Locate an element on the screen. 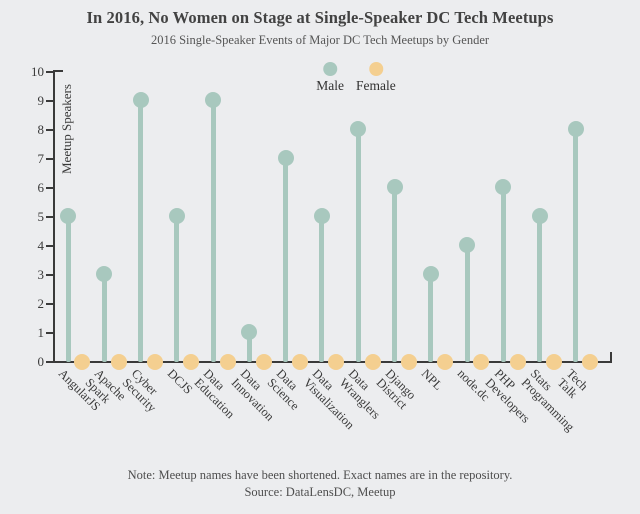 This screenshot has width=640, height=514. y-tick-label: 6 is located at coordinates (41, 187).